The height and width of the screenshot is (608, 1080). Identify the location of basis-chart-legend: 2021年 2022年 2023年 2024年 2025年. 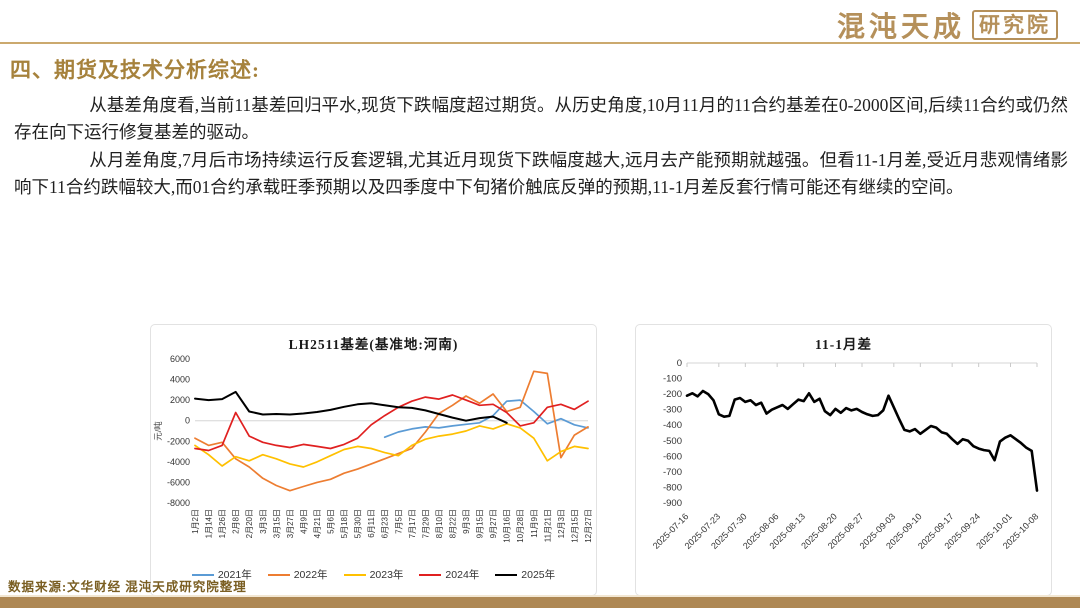
(373, 574).